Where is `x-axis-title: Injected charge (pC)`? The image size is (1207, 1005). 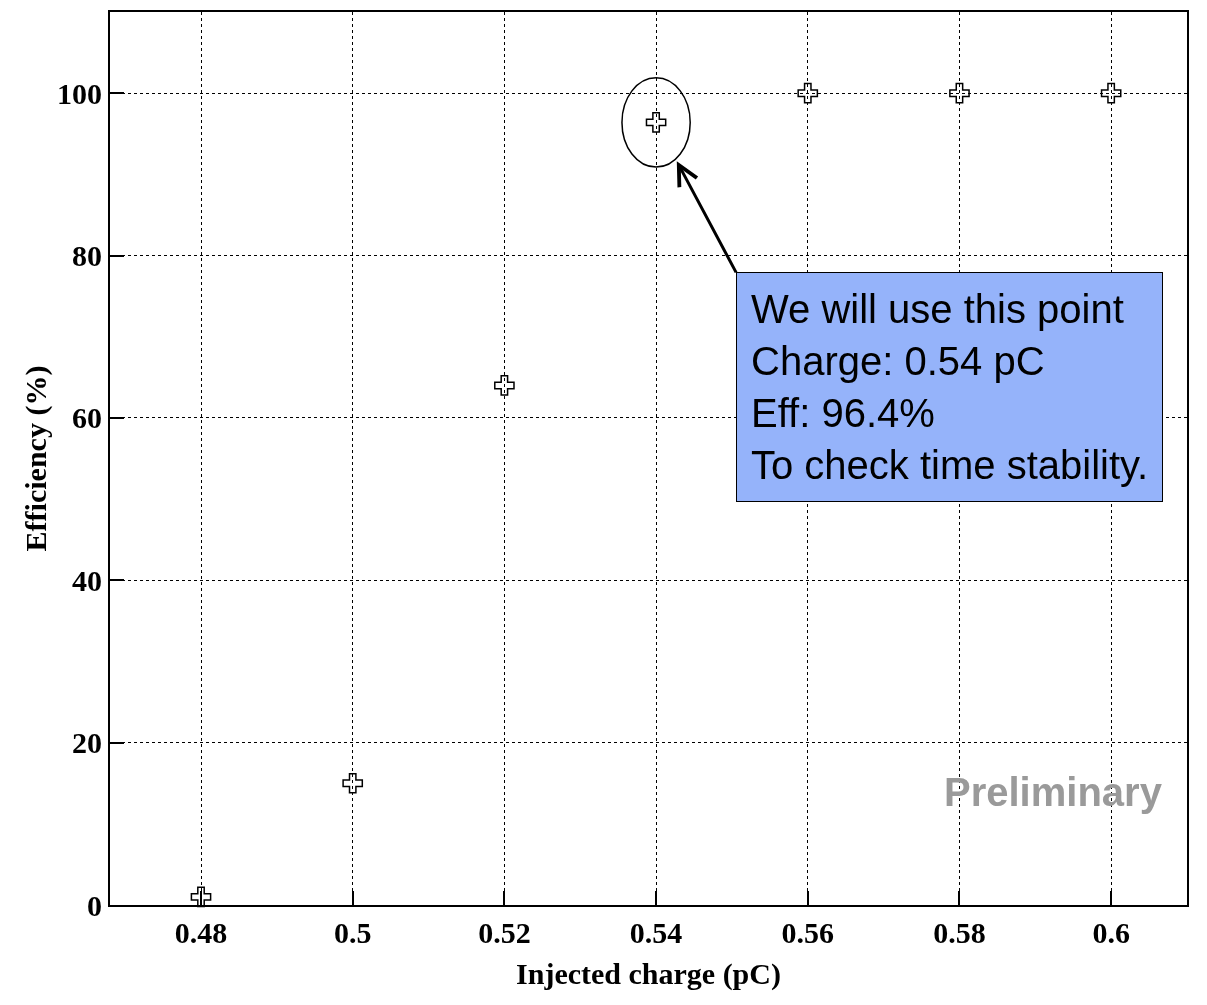 x-axis-title: Injected charge (pC) is located at coordinates (648, 974).